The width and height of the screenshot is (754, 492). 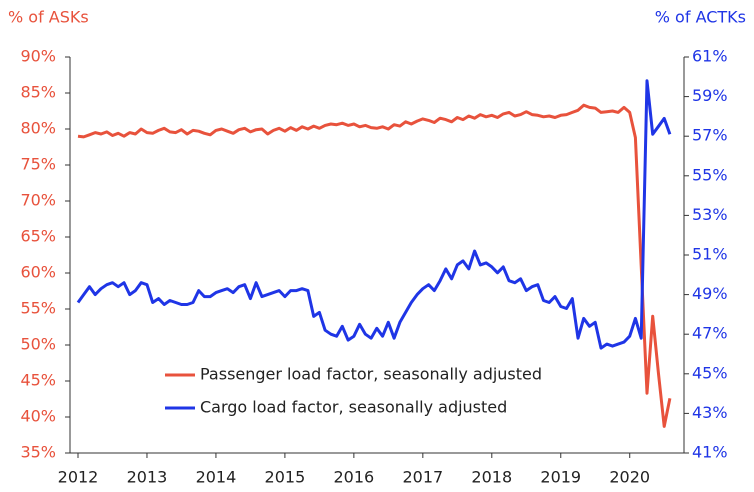 What do you see at coordinates (38, 380) in the screenshot?
I see `y-tick-label: 45%` at bounding box center [38, 380].